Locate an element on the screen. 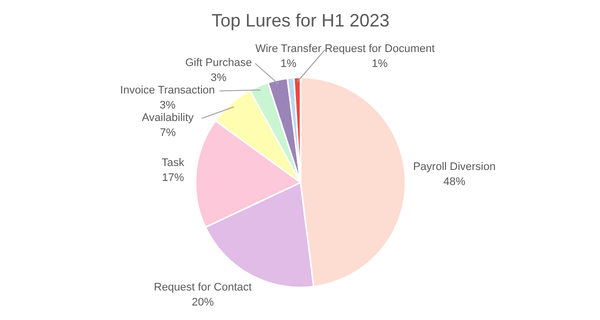  slice-label: Gift Purchase is located at coordinates (218, 62).